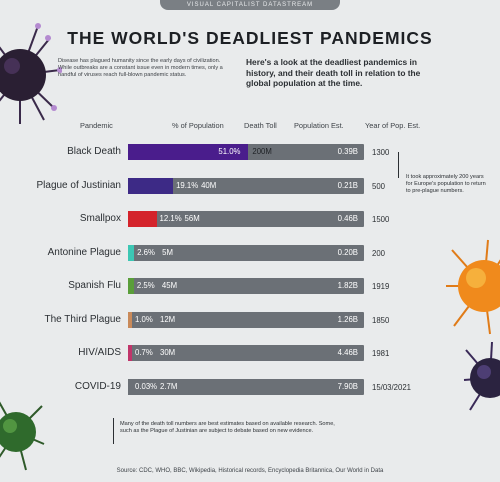 The height and width of the screenshot is (482, 500). Describe the element at coordinates (113, 431) in the screenshot. I see `annotation-arrow` at that location.